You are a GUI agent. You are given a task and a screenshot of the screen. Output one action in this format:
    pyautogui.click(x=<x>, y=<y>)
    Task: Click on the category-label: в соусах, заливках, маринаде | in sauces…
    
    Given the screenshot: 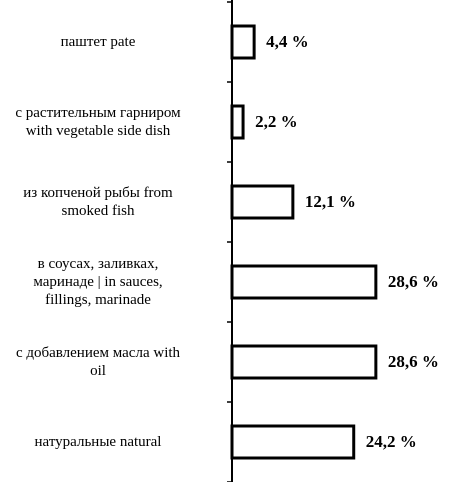 What is the action you would take?
    pyautogui.click(x=98, y=282)
    